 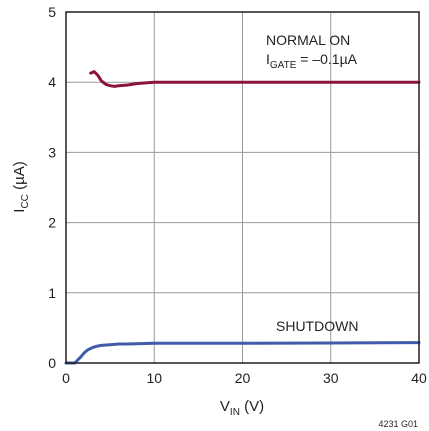 I want to click on y-axis-label-main: I, so click(x=19, y=211).